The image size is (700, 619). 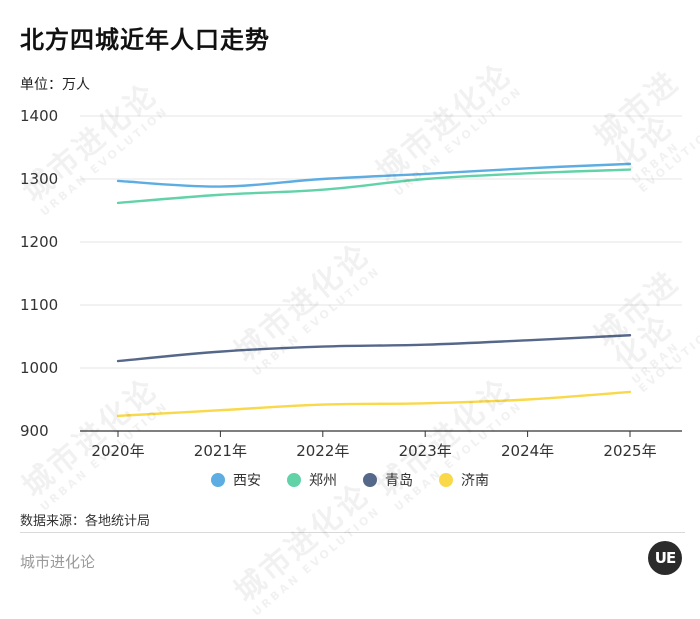 I want to click on brand-name: 城市进化论, so click(x=58, y=562).